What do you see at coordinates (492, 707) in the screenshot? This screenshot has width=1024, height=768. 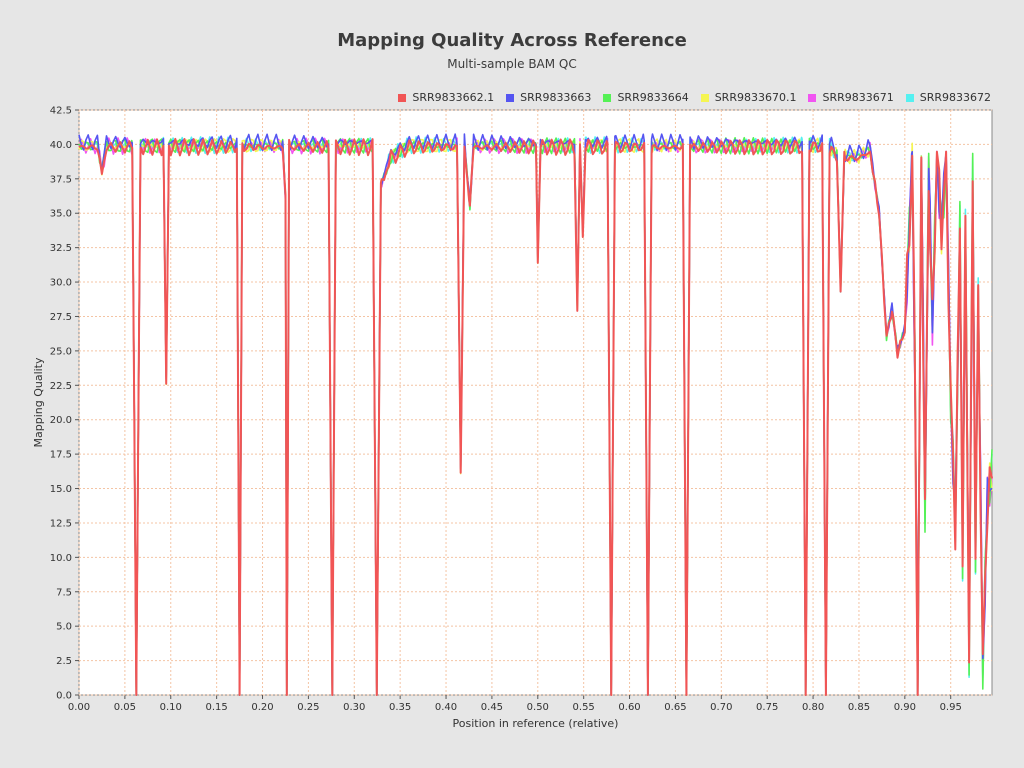 I see `x-tick-label: 0.45` at bounding box center [492, 707].